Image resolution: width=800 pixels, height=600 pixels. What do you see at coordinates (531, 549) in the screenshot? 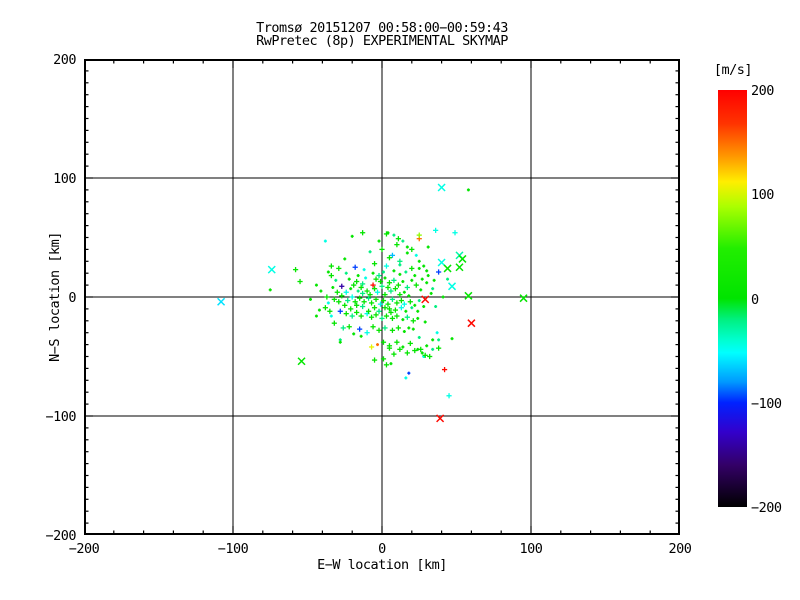
I see `x-tick-label: 100` at bounding box center [531, 549].